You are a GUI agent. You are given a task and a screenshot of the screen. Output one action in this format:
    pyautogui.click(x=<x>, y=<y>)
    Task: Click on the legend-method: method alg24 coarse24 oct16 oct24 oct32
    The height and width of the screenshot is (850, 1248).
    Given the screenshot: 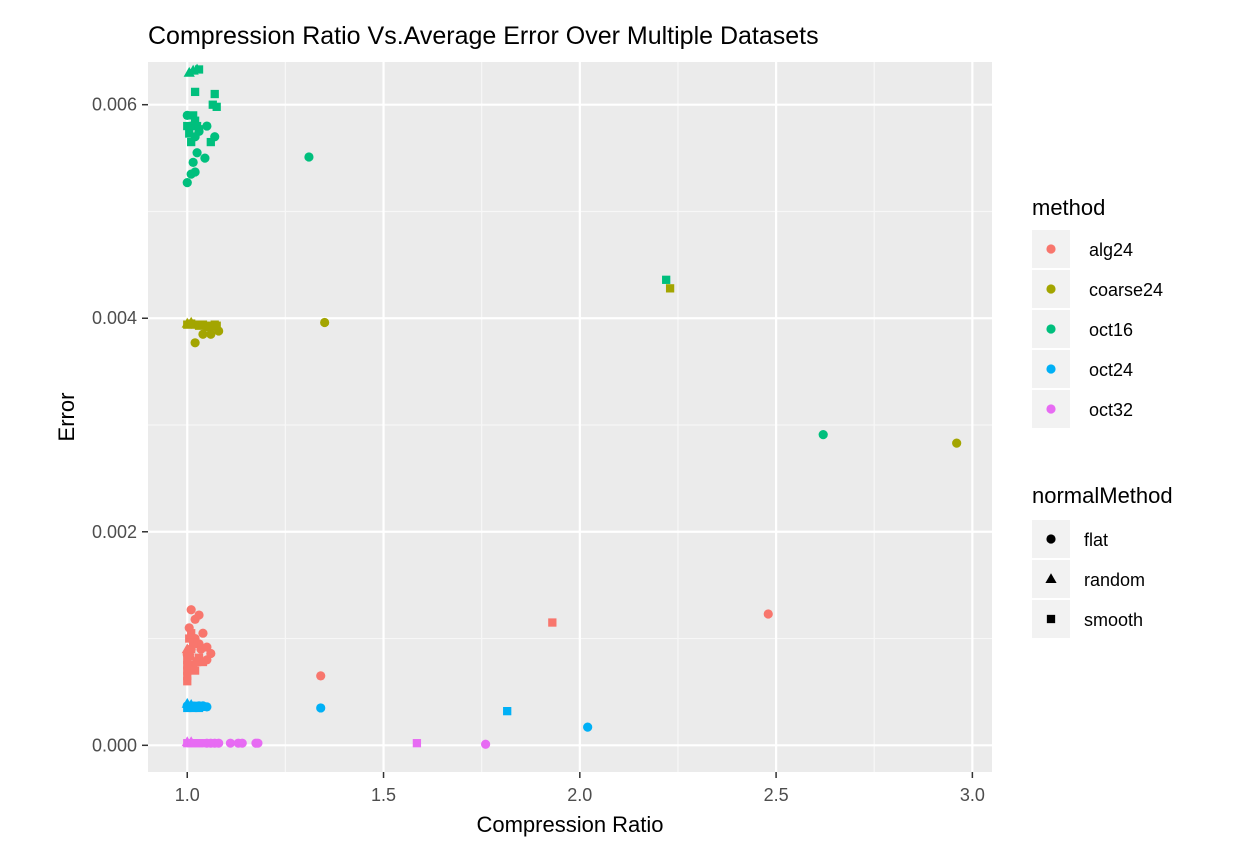 What is the action you would take?
    pyautogui.click(x=1097, y=311)
    